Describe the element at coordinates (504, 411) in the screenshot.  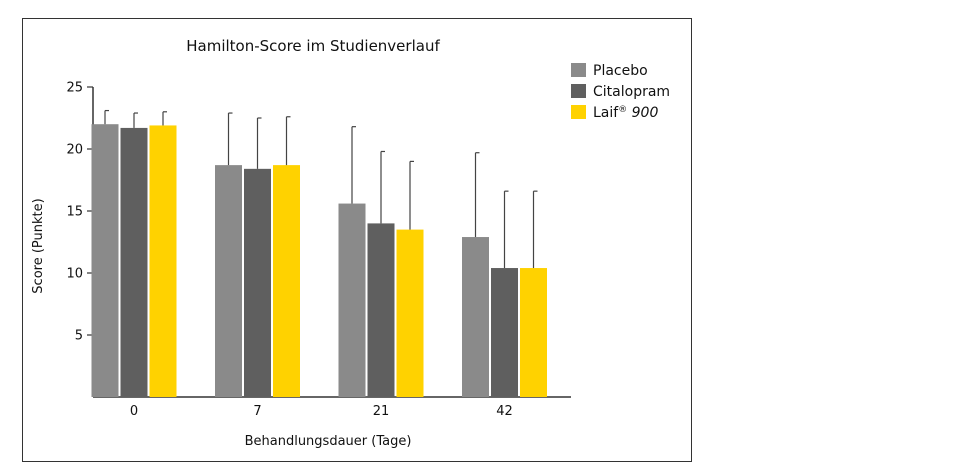
I see `x-tick-label: 42` at that location.